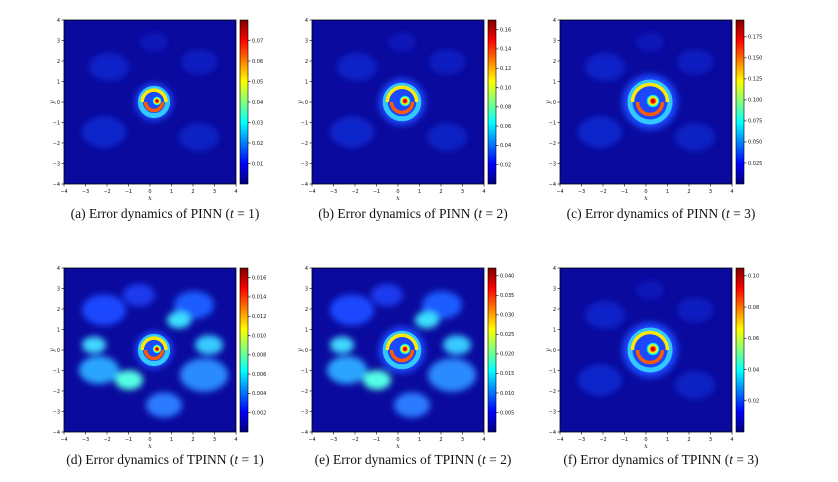  Describe the element at coordinates (259, 278) in the screenshot. I see `colorbar-tick-label: 0.016` at that location.